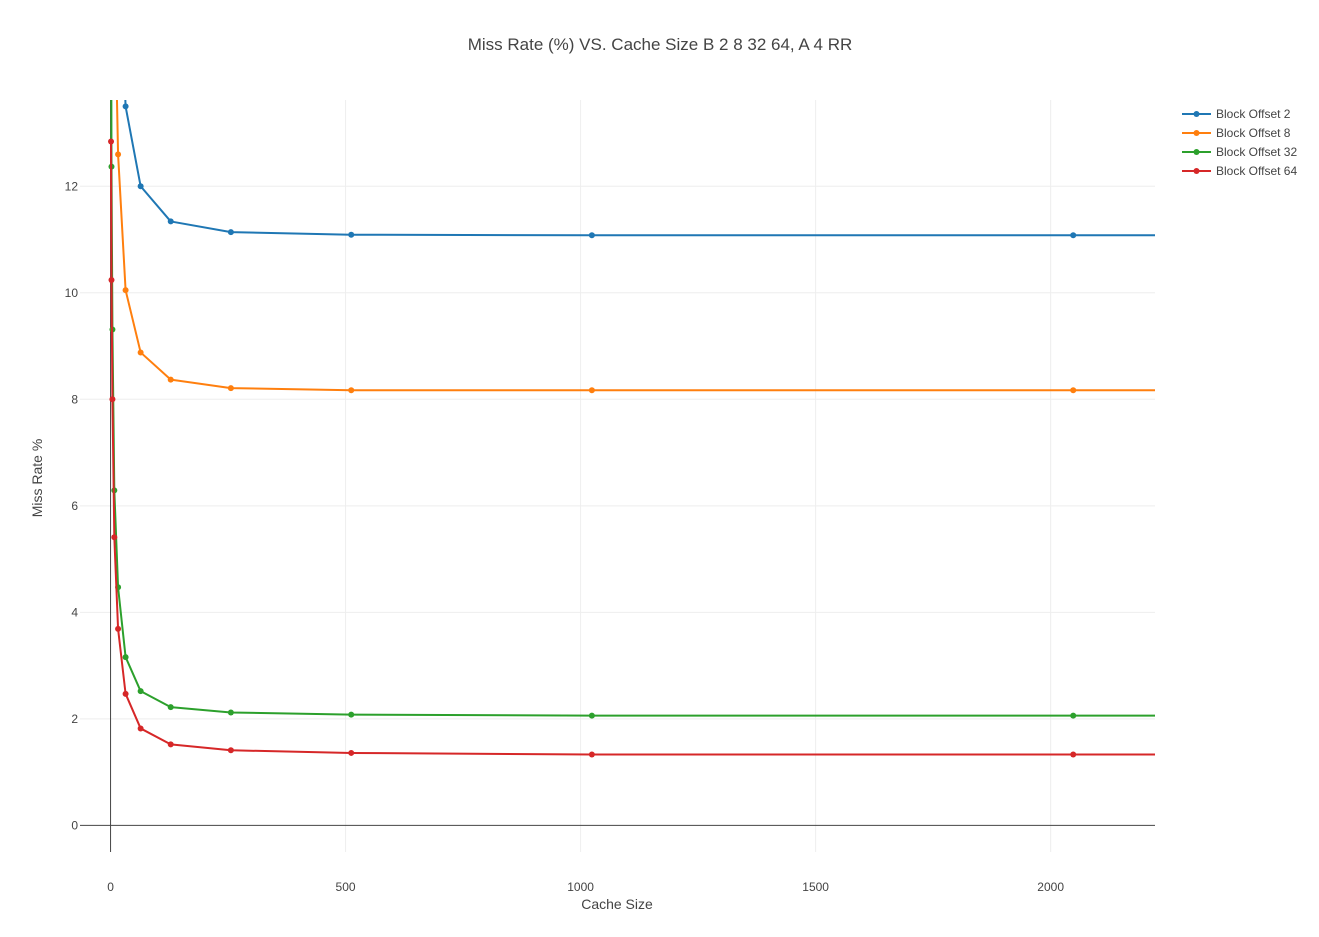  I want to click on y-tick-label: 0, so click(74, 825).